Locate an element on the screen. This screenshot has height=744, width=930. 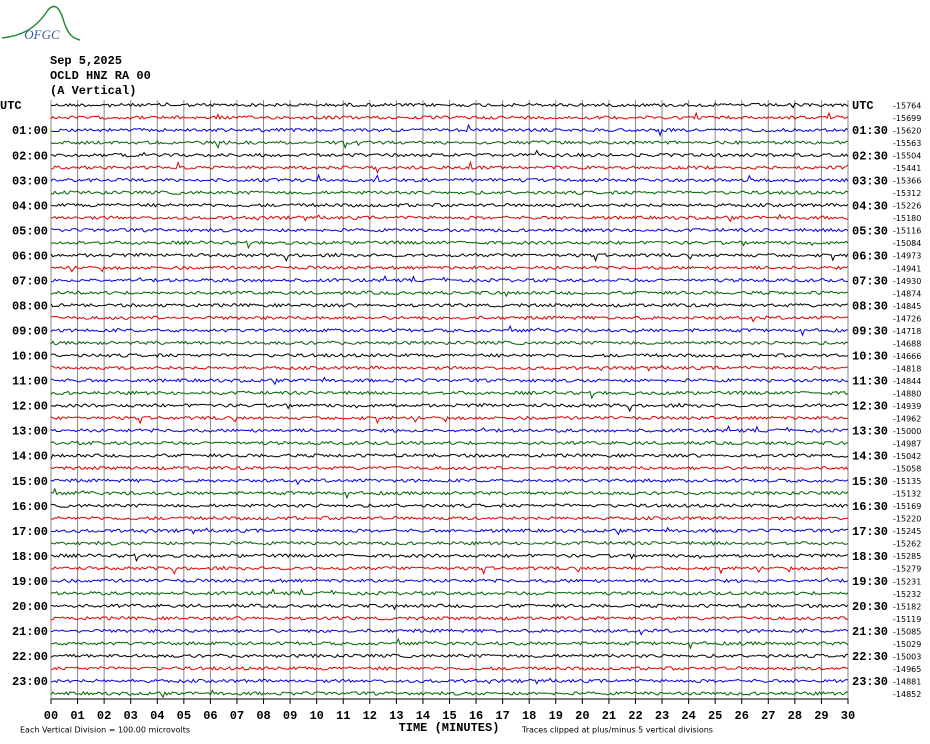
x-tick-label: 01 is located at coordinates (77, 716).